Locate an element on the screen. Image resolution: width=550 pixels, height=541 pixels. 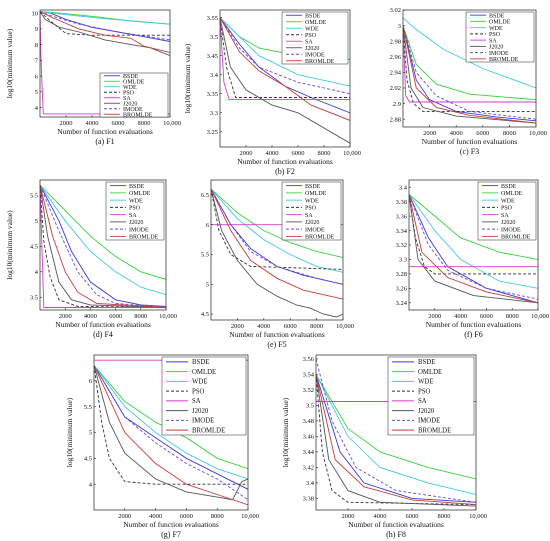
y-tick-label: 3.24 is located at coordinates (402, 303).